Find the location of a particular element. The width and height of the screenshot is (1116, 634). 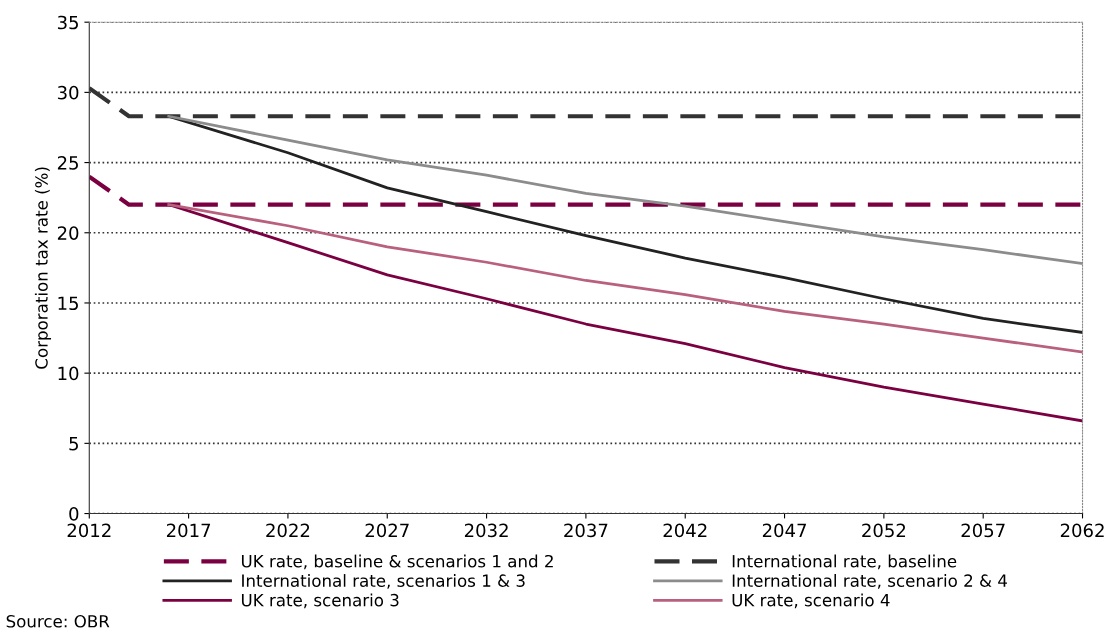

legend-label: UK rate, baseline & scenarios 1 and 2 is located at coordinates (397, 562).